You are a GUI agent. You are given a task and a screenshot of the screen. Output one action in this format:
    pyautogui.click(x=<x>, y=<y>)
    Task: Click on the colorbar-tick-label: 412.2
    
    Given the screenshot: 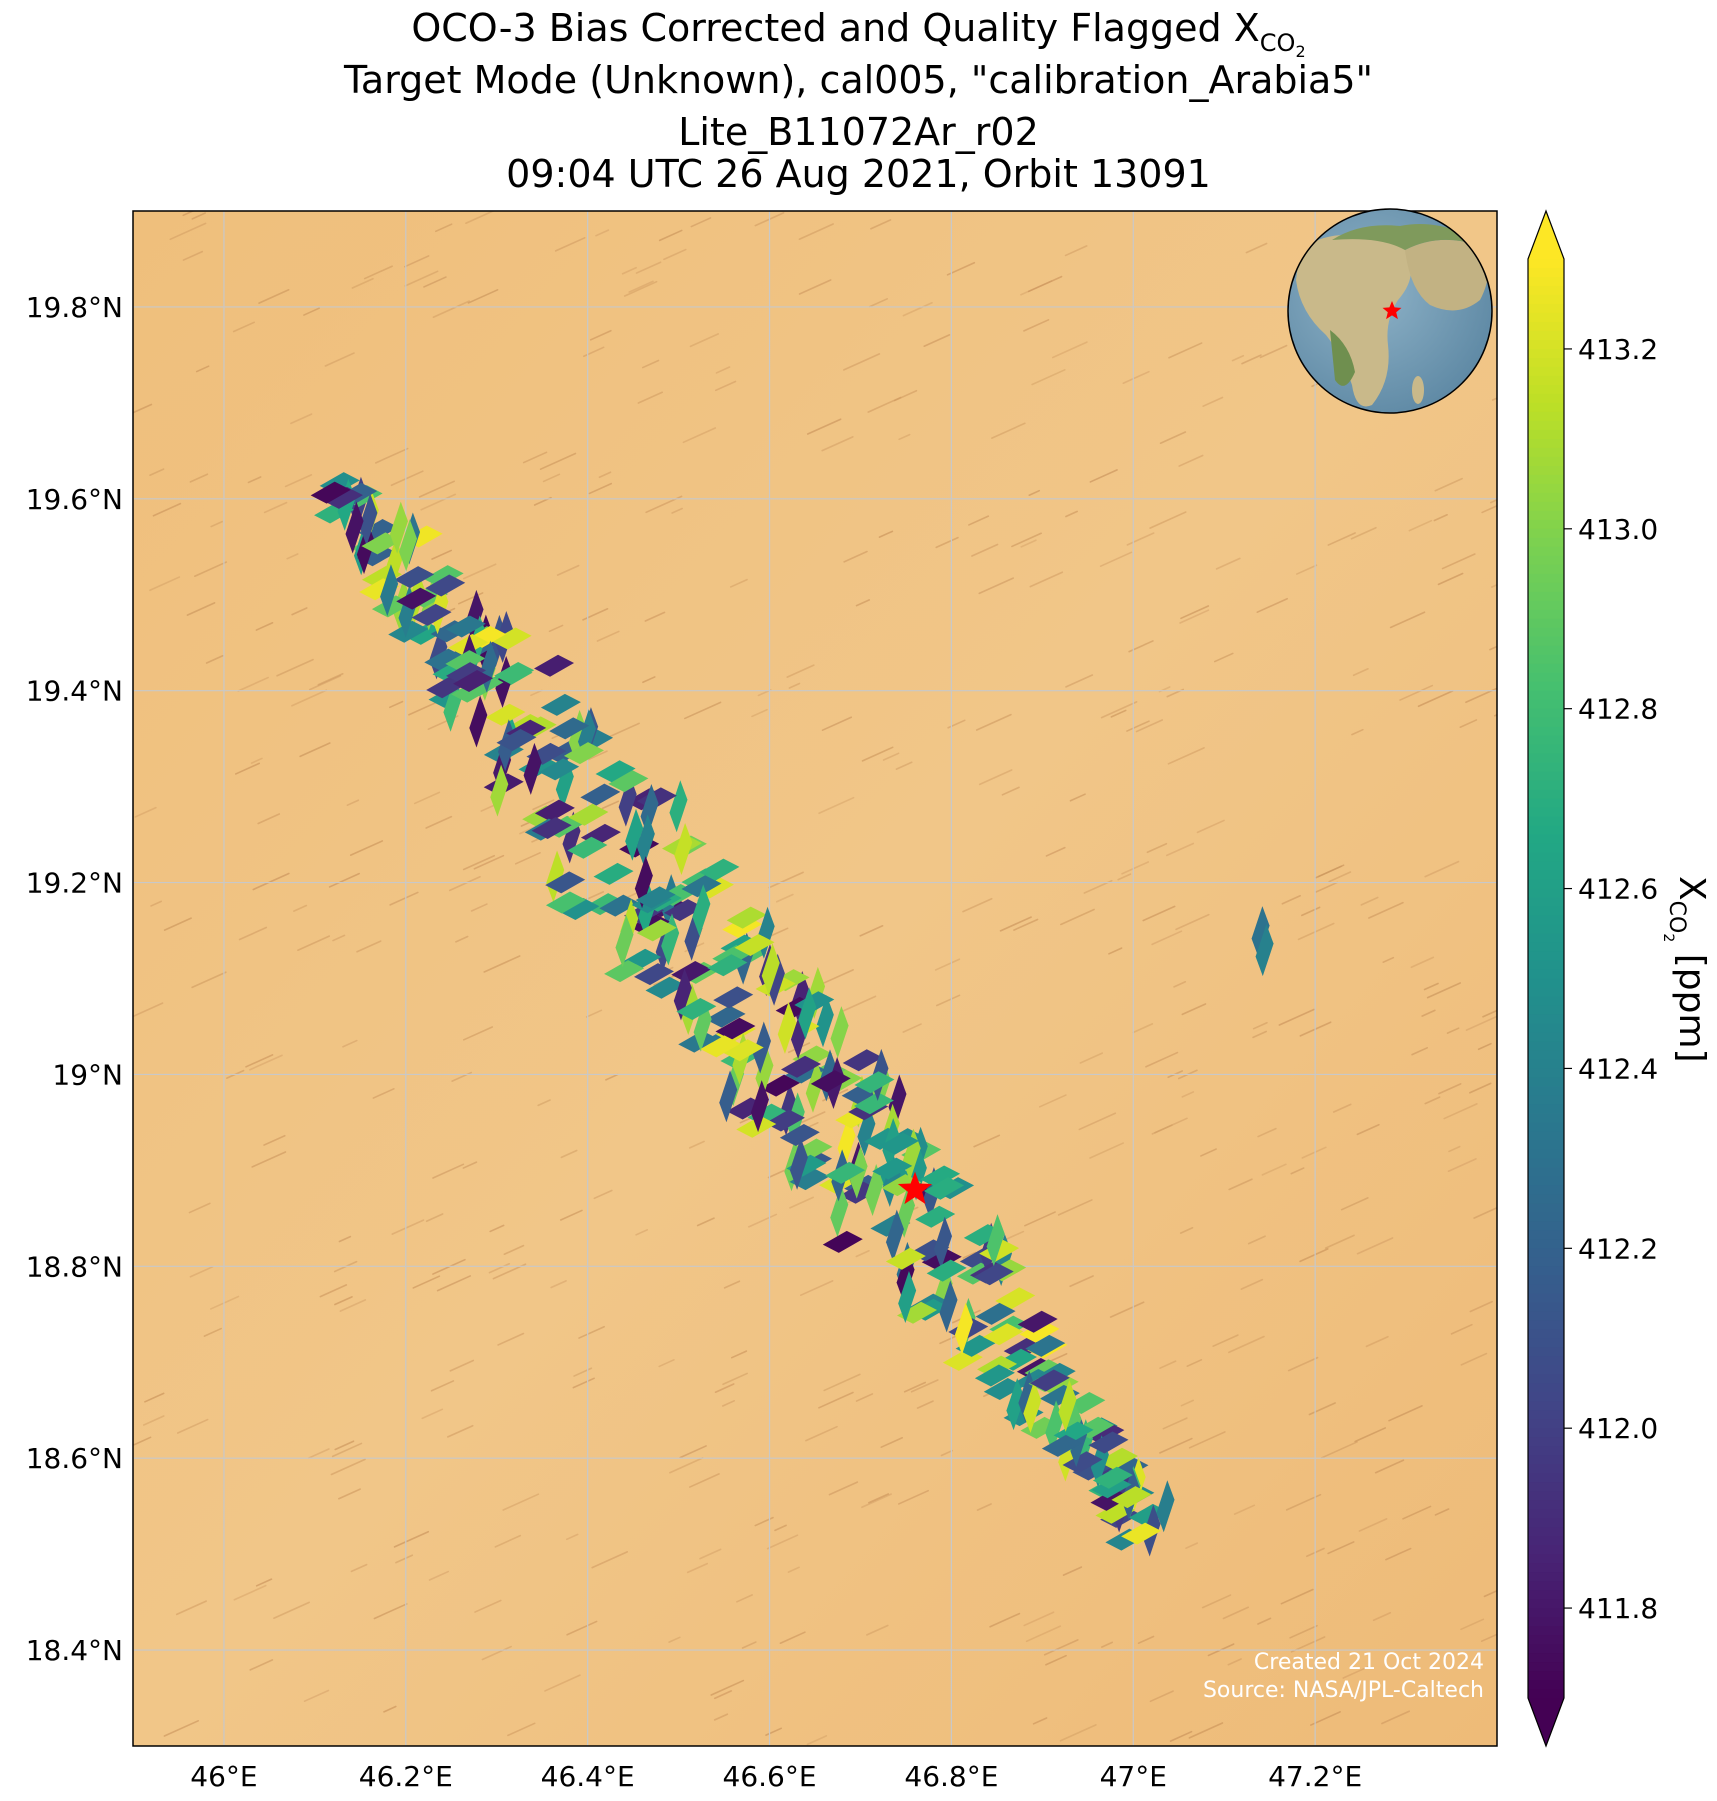 What is the action you would take?
    pyautogui.click(x=1618, y=1248)
    